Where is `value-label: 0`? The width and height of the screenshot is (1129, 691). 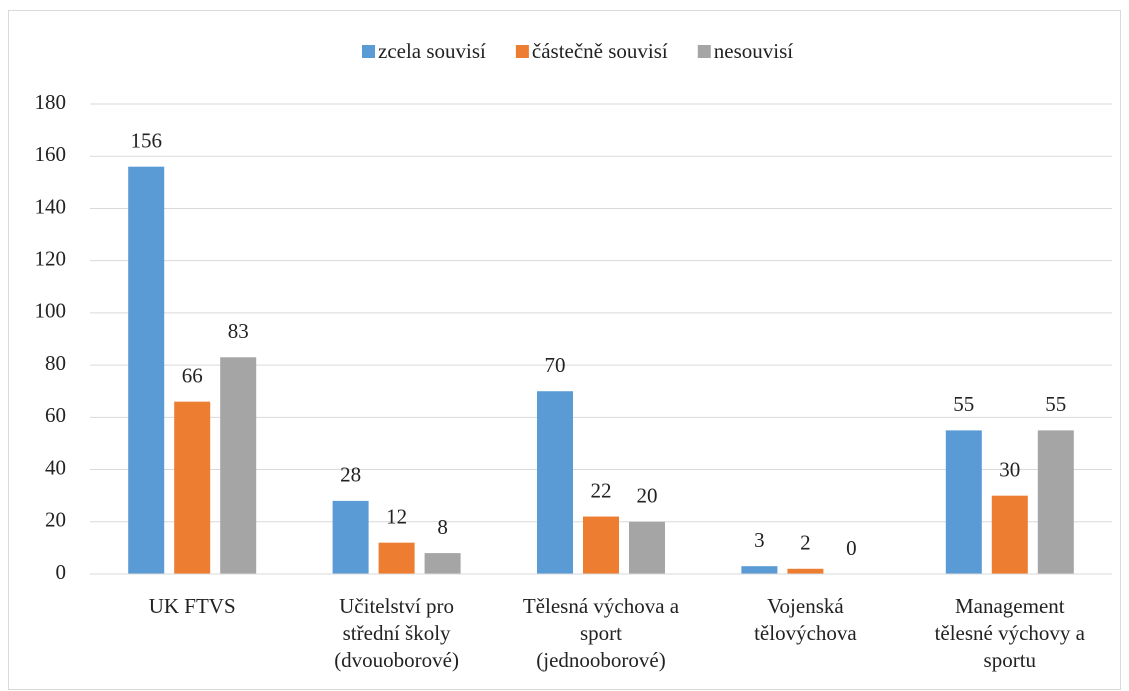 value-label: 0 is located at coordinates (851, 548).